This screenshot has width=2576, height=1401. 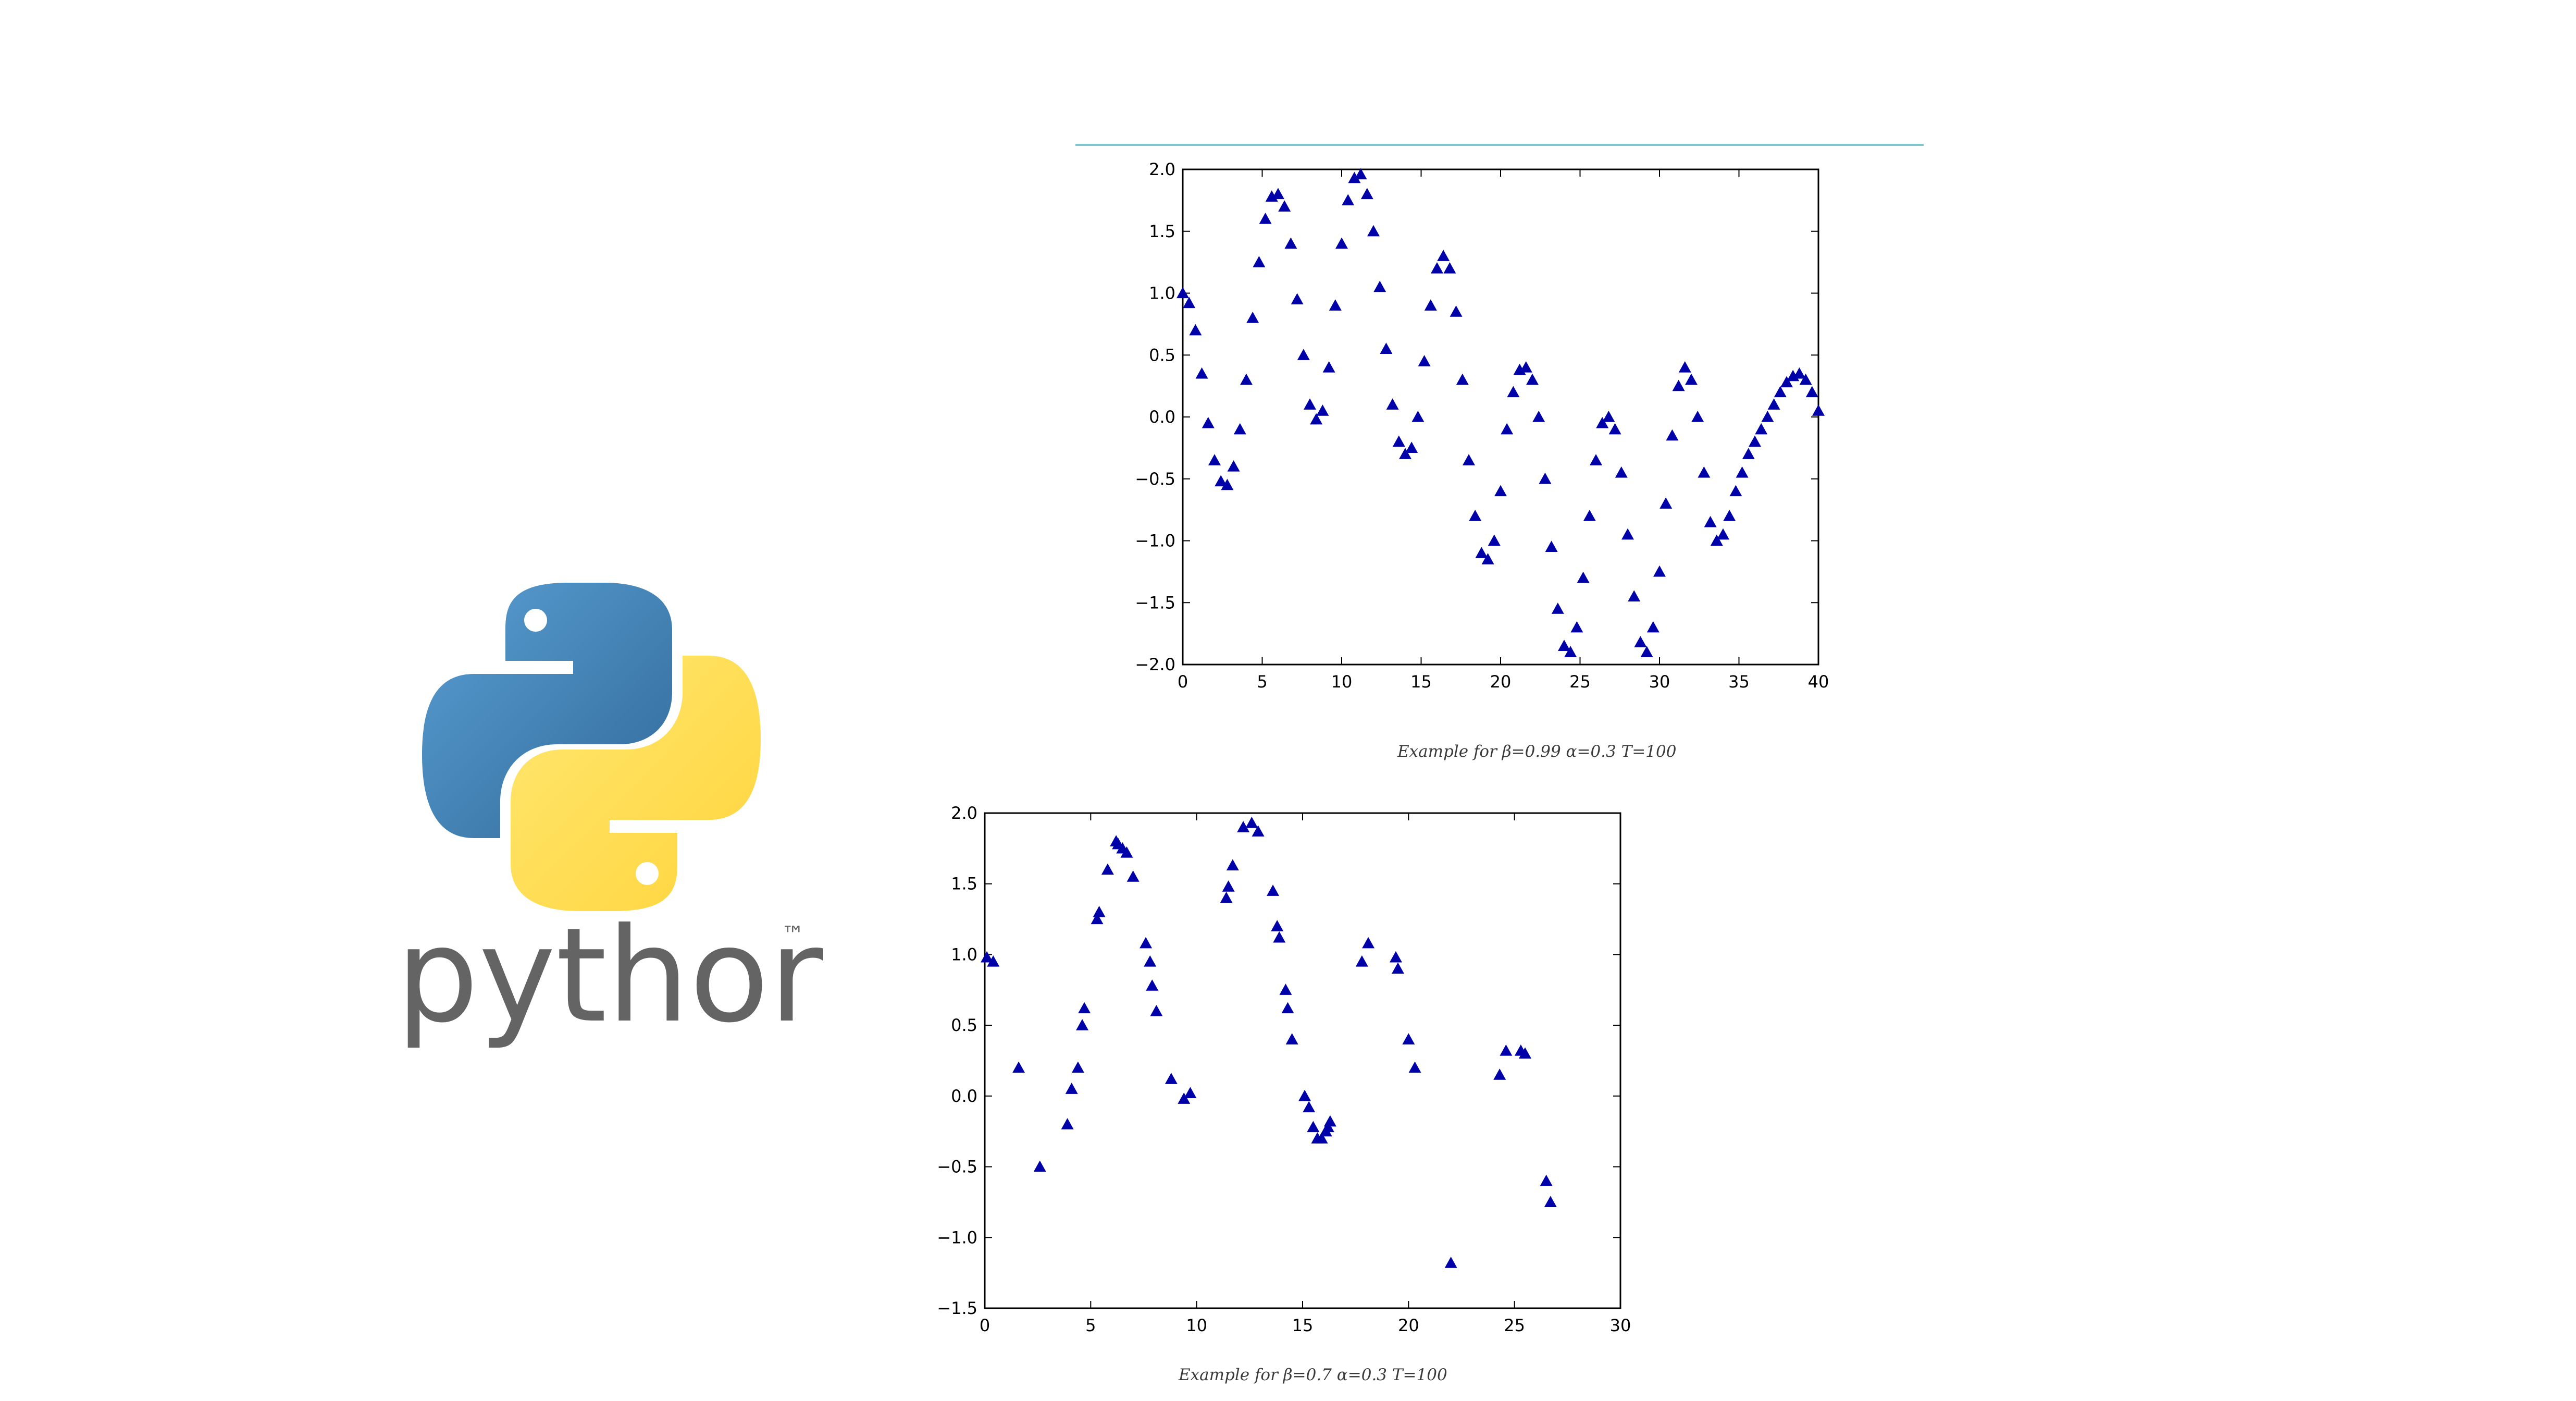 I want to click on y-tick-label: 2.0, so click(x=964, y=813).